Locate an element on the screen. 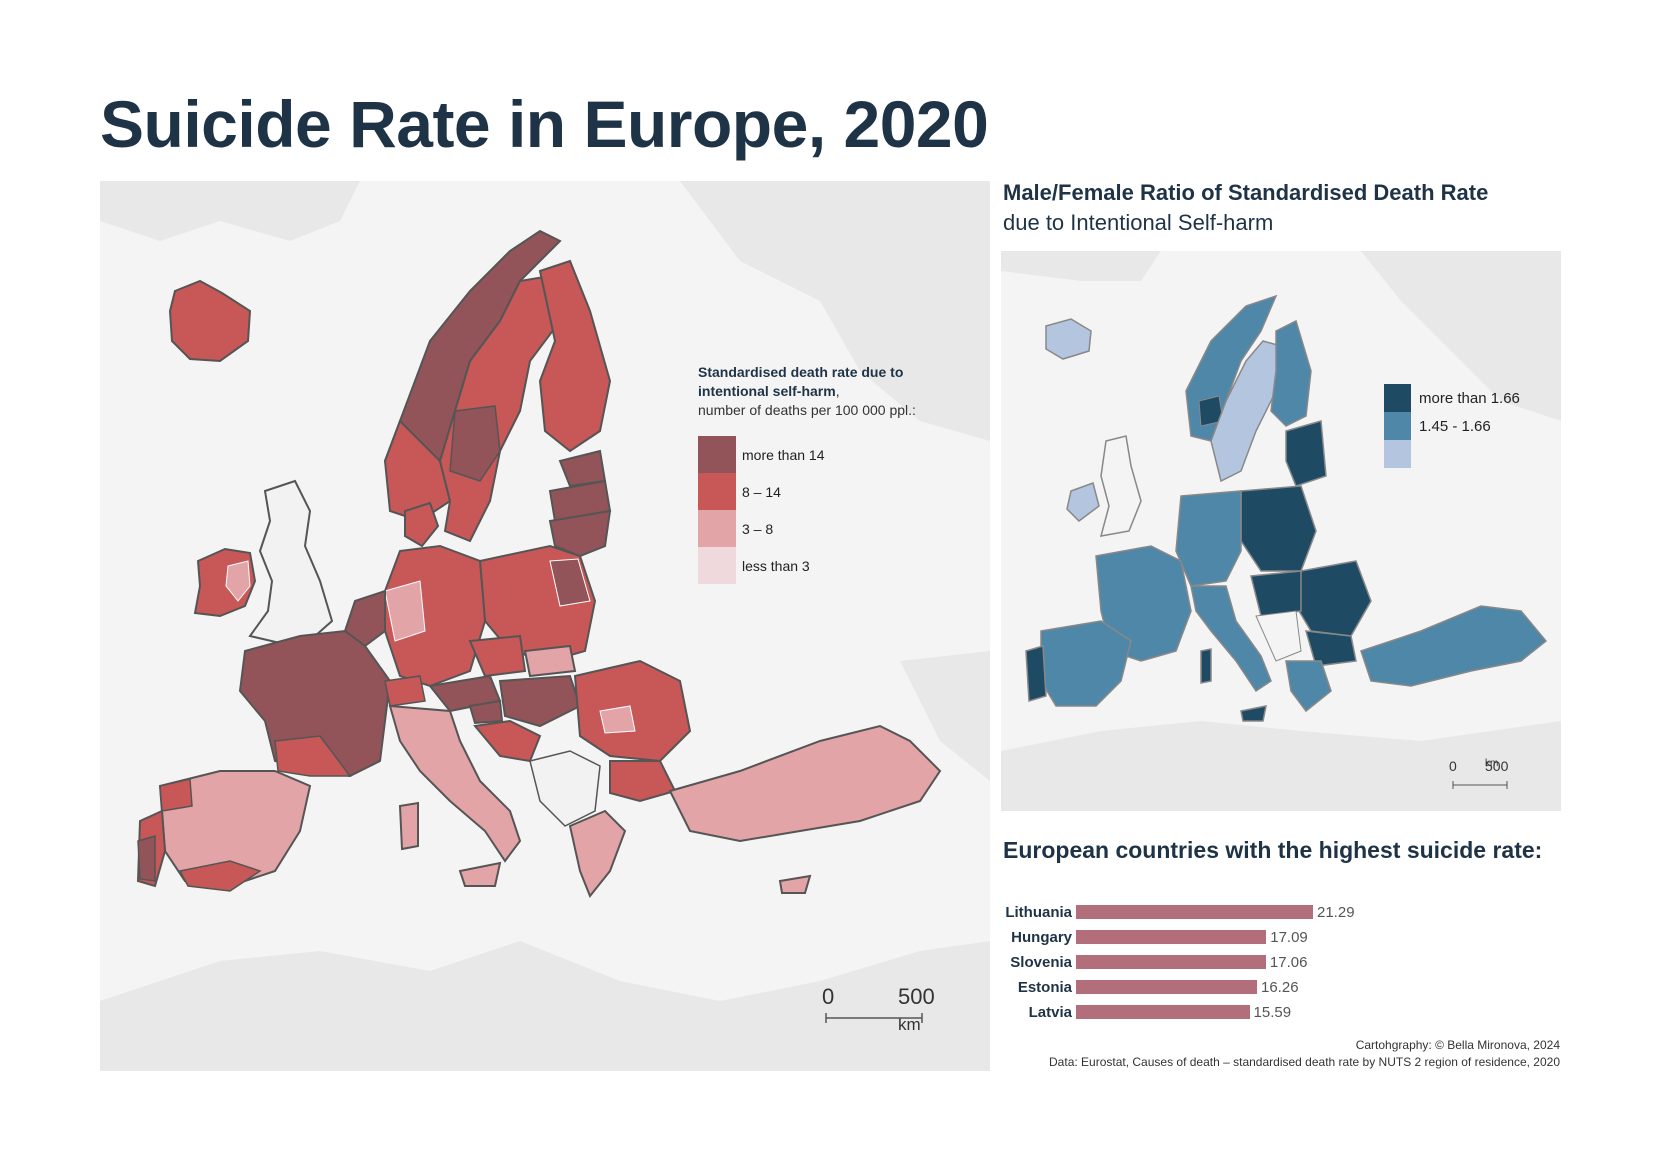  region-balkans is located at coordinates (565, 788).